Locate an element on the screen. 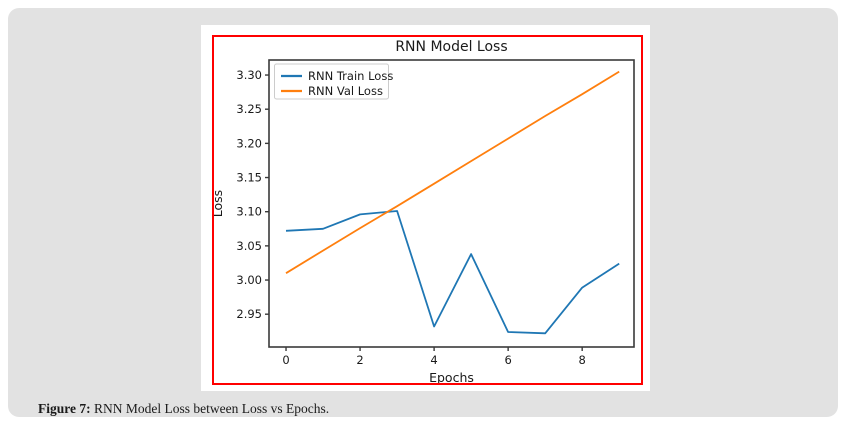  svg-text: 2.95 is located at coordinates (249, 314).